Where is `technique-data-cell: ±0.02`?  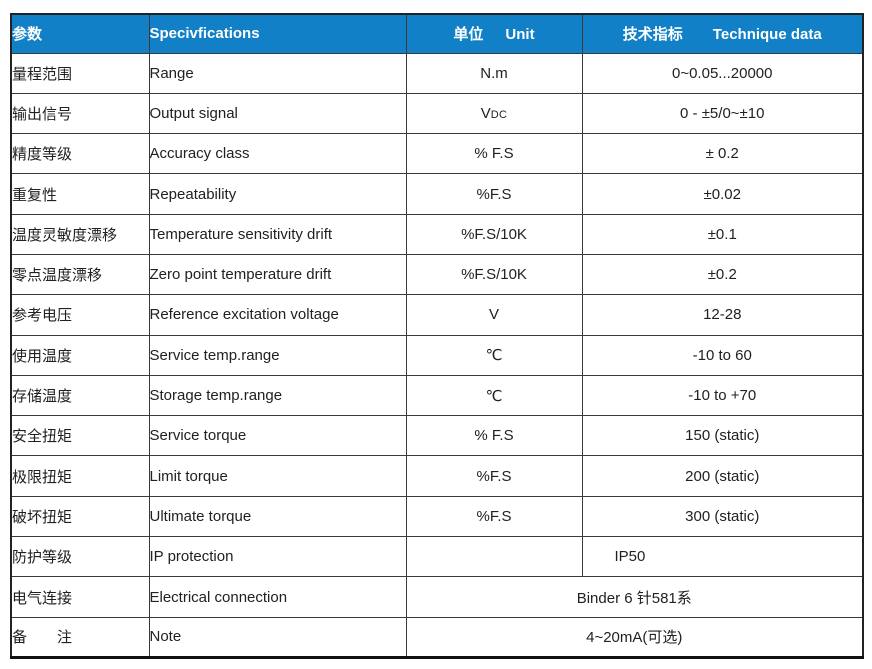 technique-data-cell: ±0.02 is located at coordinates (722, 194).